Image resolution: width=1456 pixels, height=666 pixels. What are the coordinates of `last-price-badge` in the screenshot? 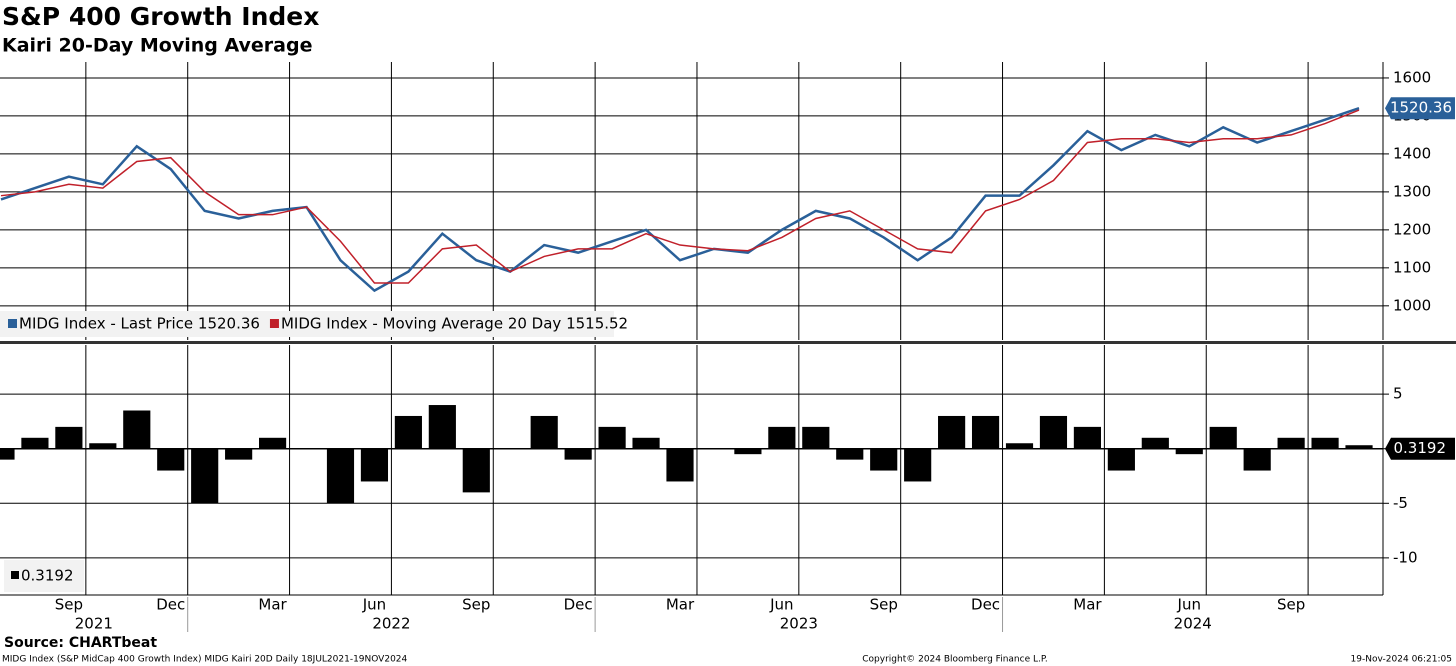 It's located at (1420, 108).